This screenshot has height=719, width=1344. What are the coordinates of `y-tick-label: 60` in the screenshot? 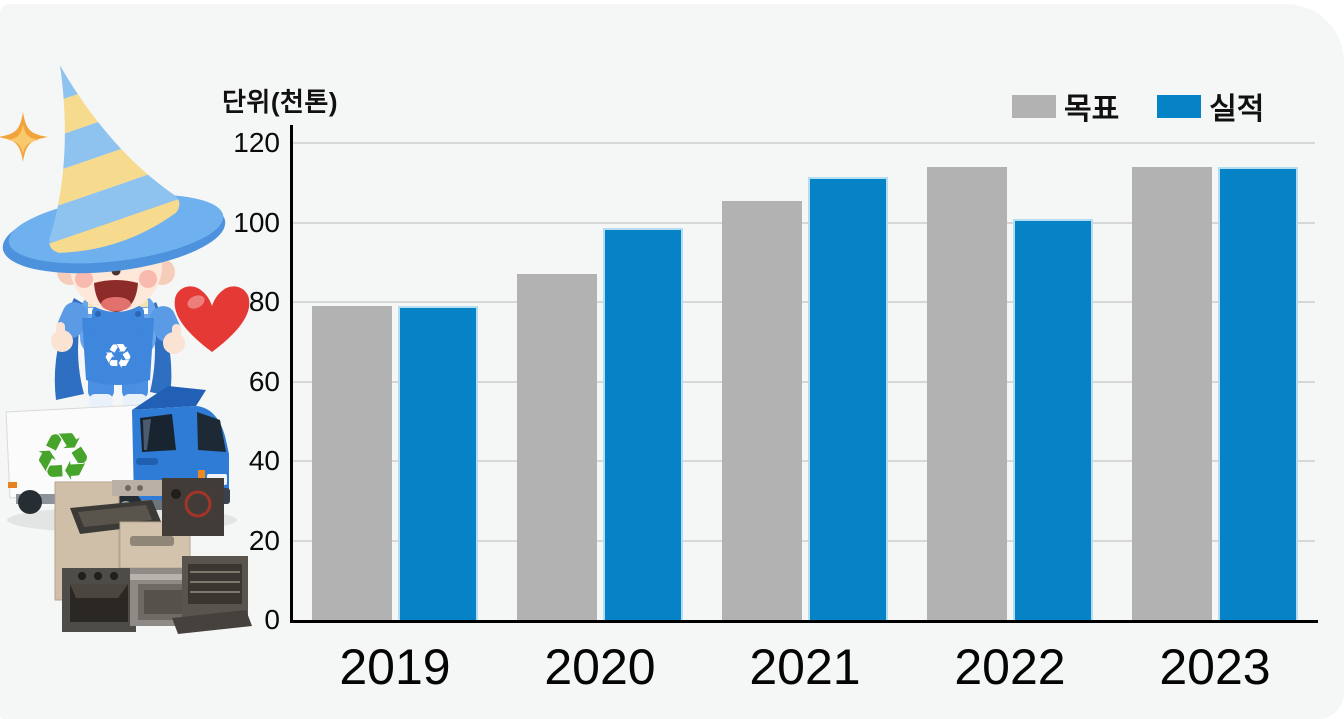 It's located at (264, 381).